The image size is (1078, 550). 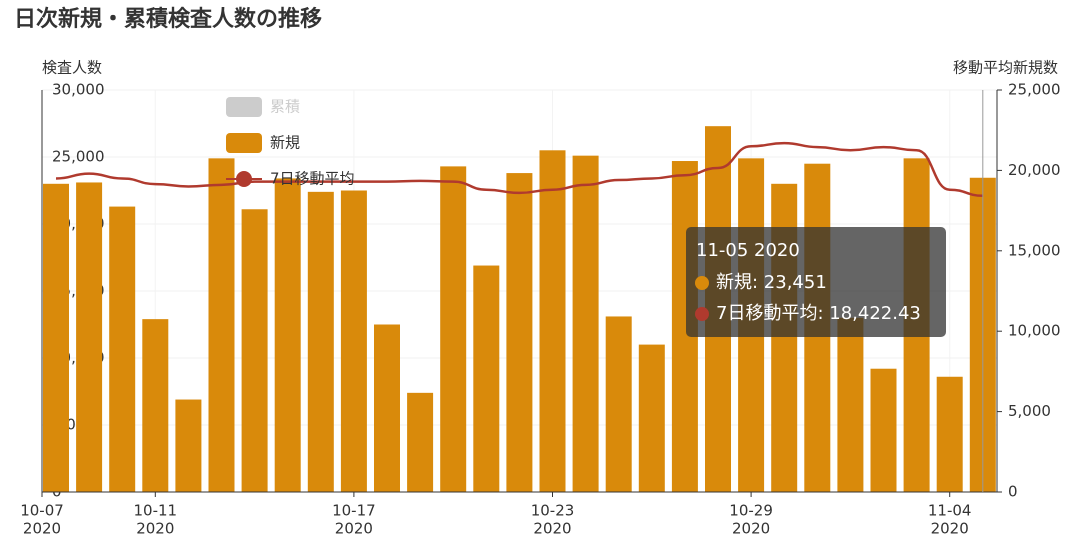 I want to click on tooltip-value: 18,422.43, so click(x=875, y=313).